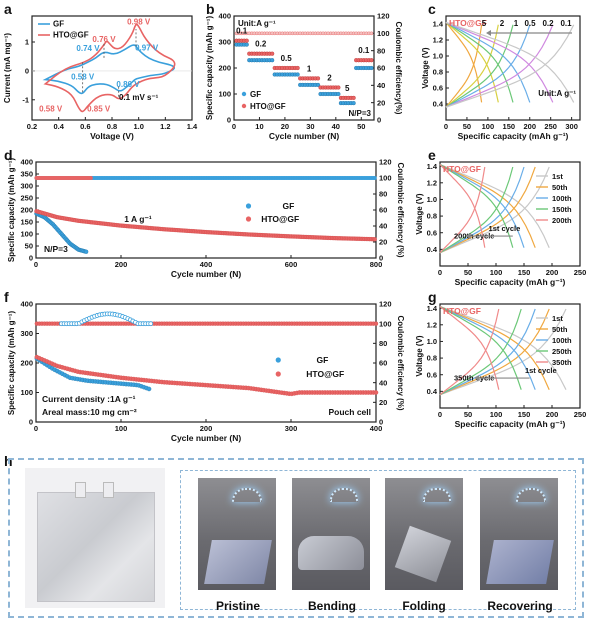 This screenshot has height=627, width=592. What do you see at coordinates (462, 311) in the screenshot?
I see `g-title-text: HTO@GF` at bounding box center [462, 311].